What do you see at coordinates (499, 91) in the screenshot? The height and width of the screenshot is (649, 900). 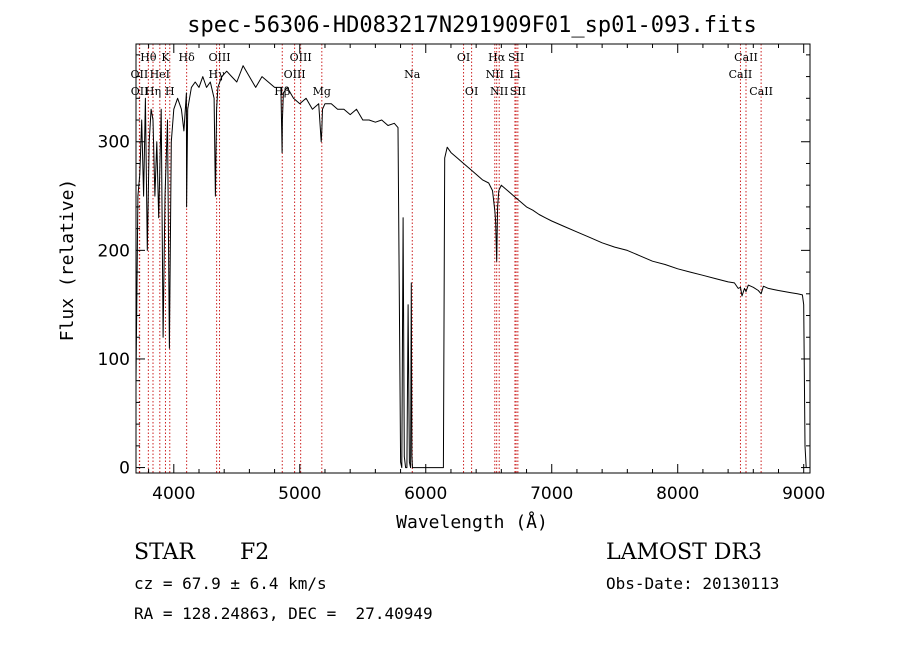 I see `line-marker-label-19: NII` at bounding box center [499, 91].